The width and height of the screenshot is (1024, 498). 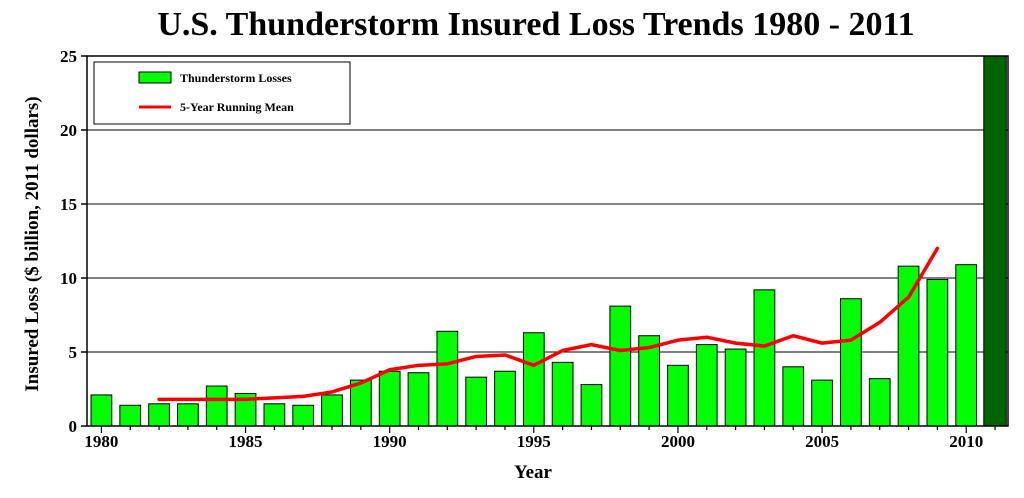 I want to click on x-tick-label: 1995, so click(x=534, y=441).